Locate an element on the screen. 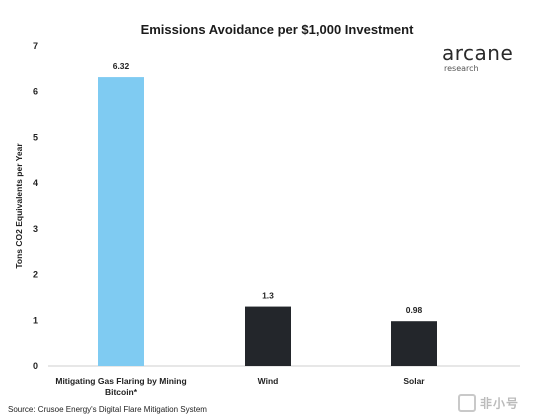 This screenshot has height=420, width=554. arcane-logo: arcane research is located at coordinates (487, 58).